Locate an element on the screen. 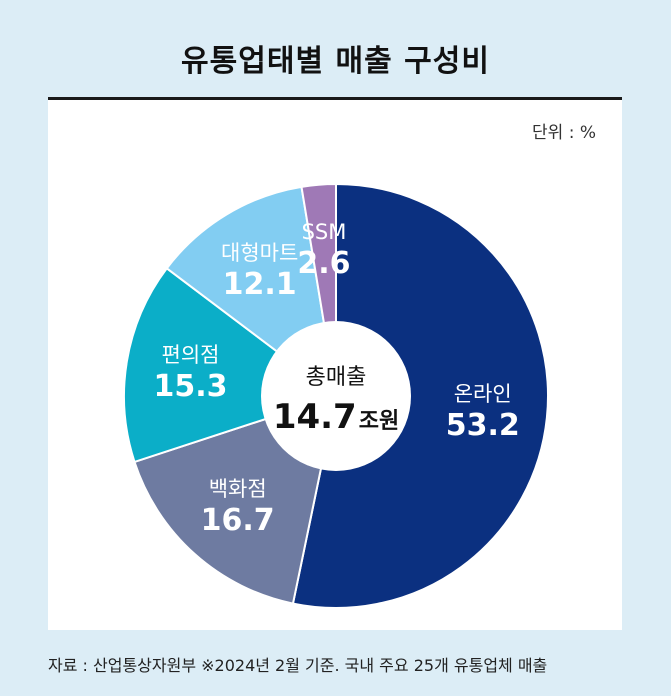 The image size is (671, 696). slice-value-3: 12.1 is located at coordinates (260, 284).